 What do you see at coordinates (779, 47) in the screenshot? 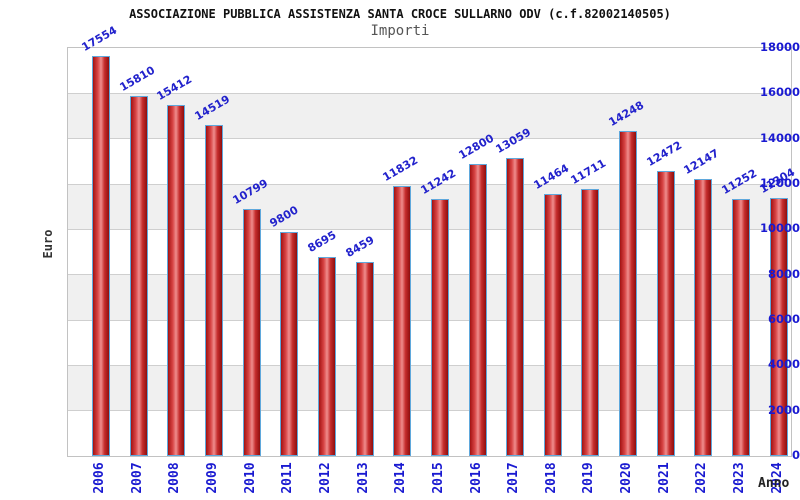
I see `y-tick-label: 18000` at bounding box center [779, 47].